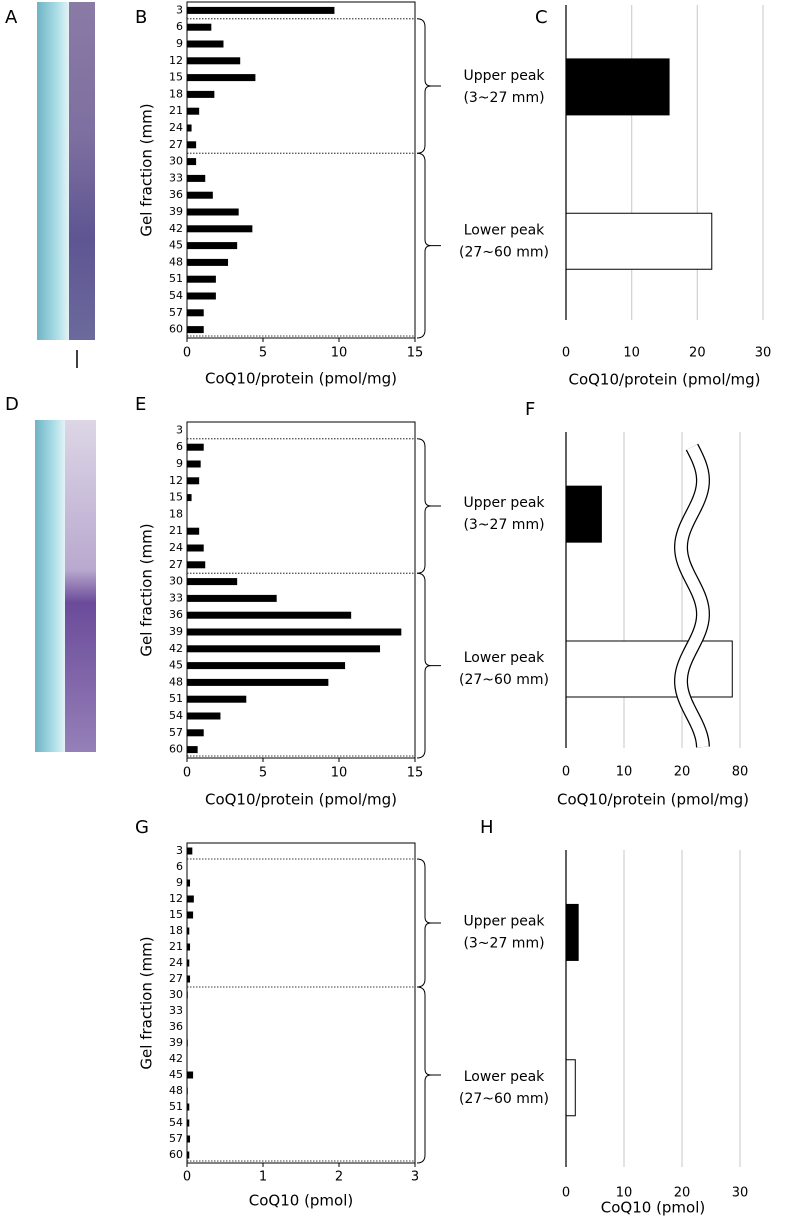 The height and width of the screenshot is (1216, 793). What do you see at coordinates (740, 1193) in the screenshot?
I see `x-tick-label: 30` at bounding box center [740, 1193].